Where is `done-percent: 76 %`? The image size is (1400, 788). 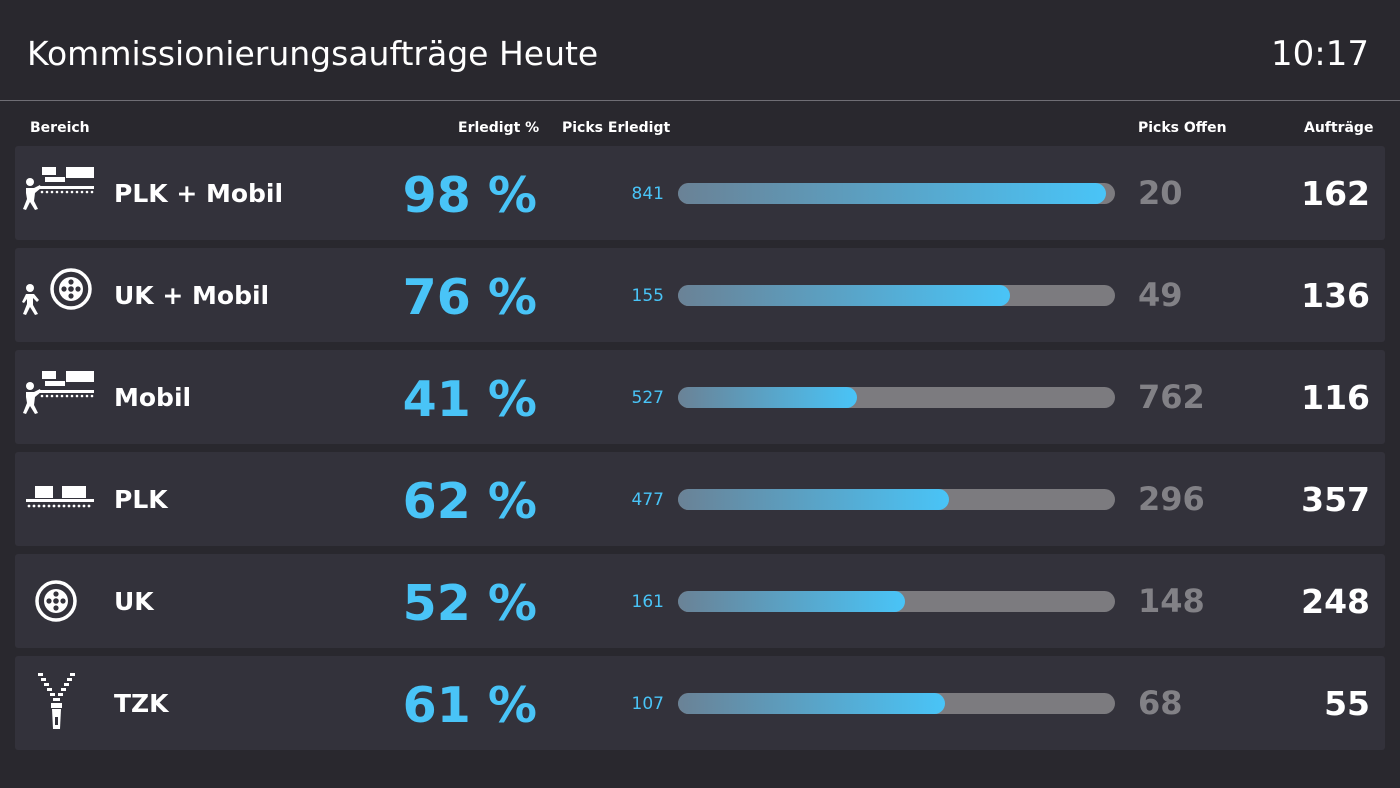
done-percent: 76 % is located at coordinates (469, 297).